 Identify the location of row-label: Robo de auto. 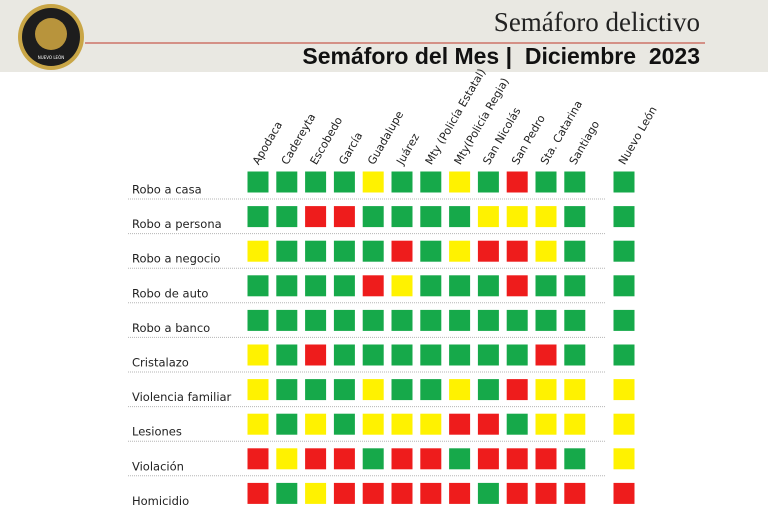
(170, 293).